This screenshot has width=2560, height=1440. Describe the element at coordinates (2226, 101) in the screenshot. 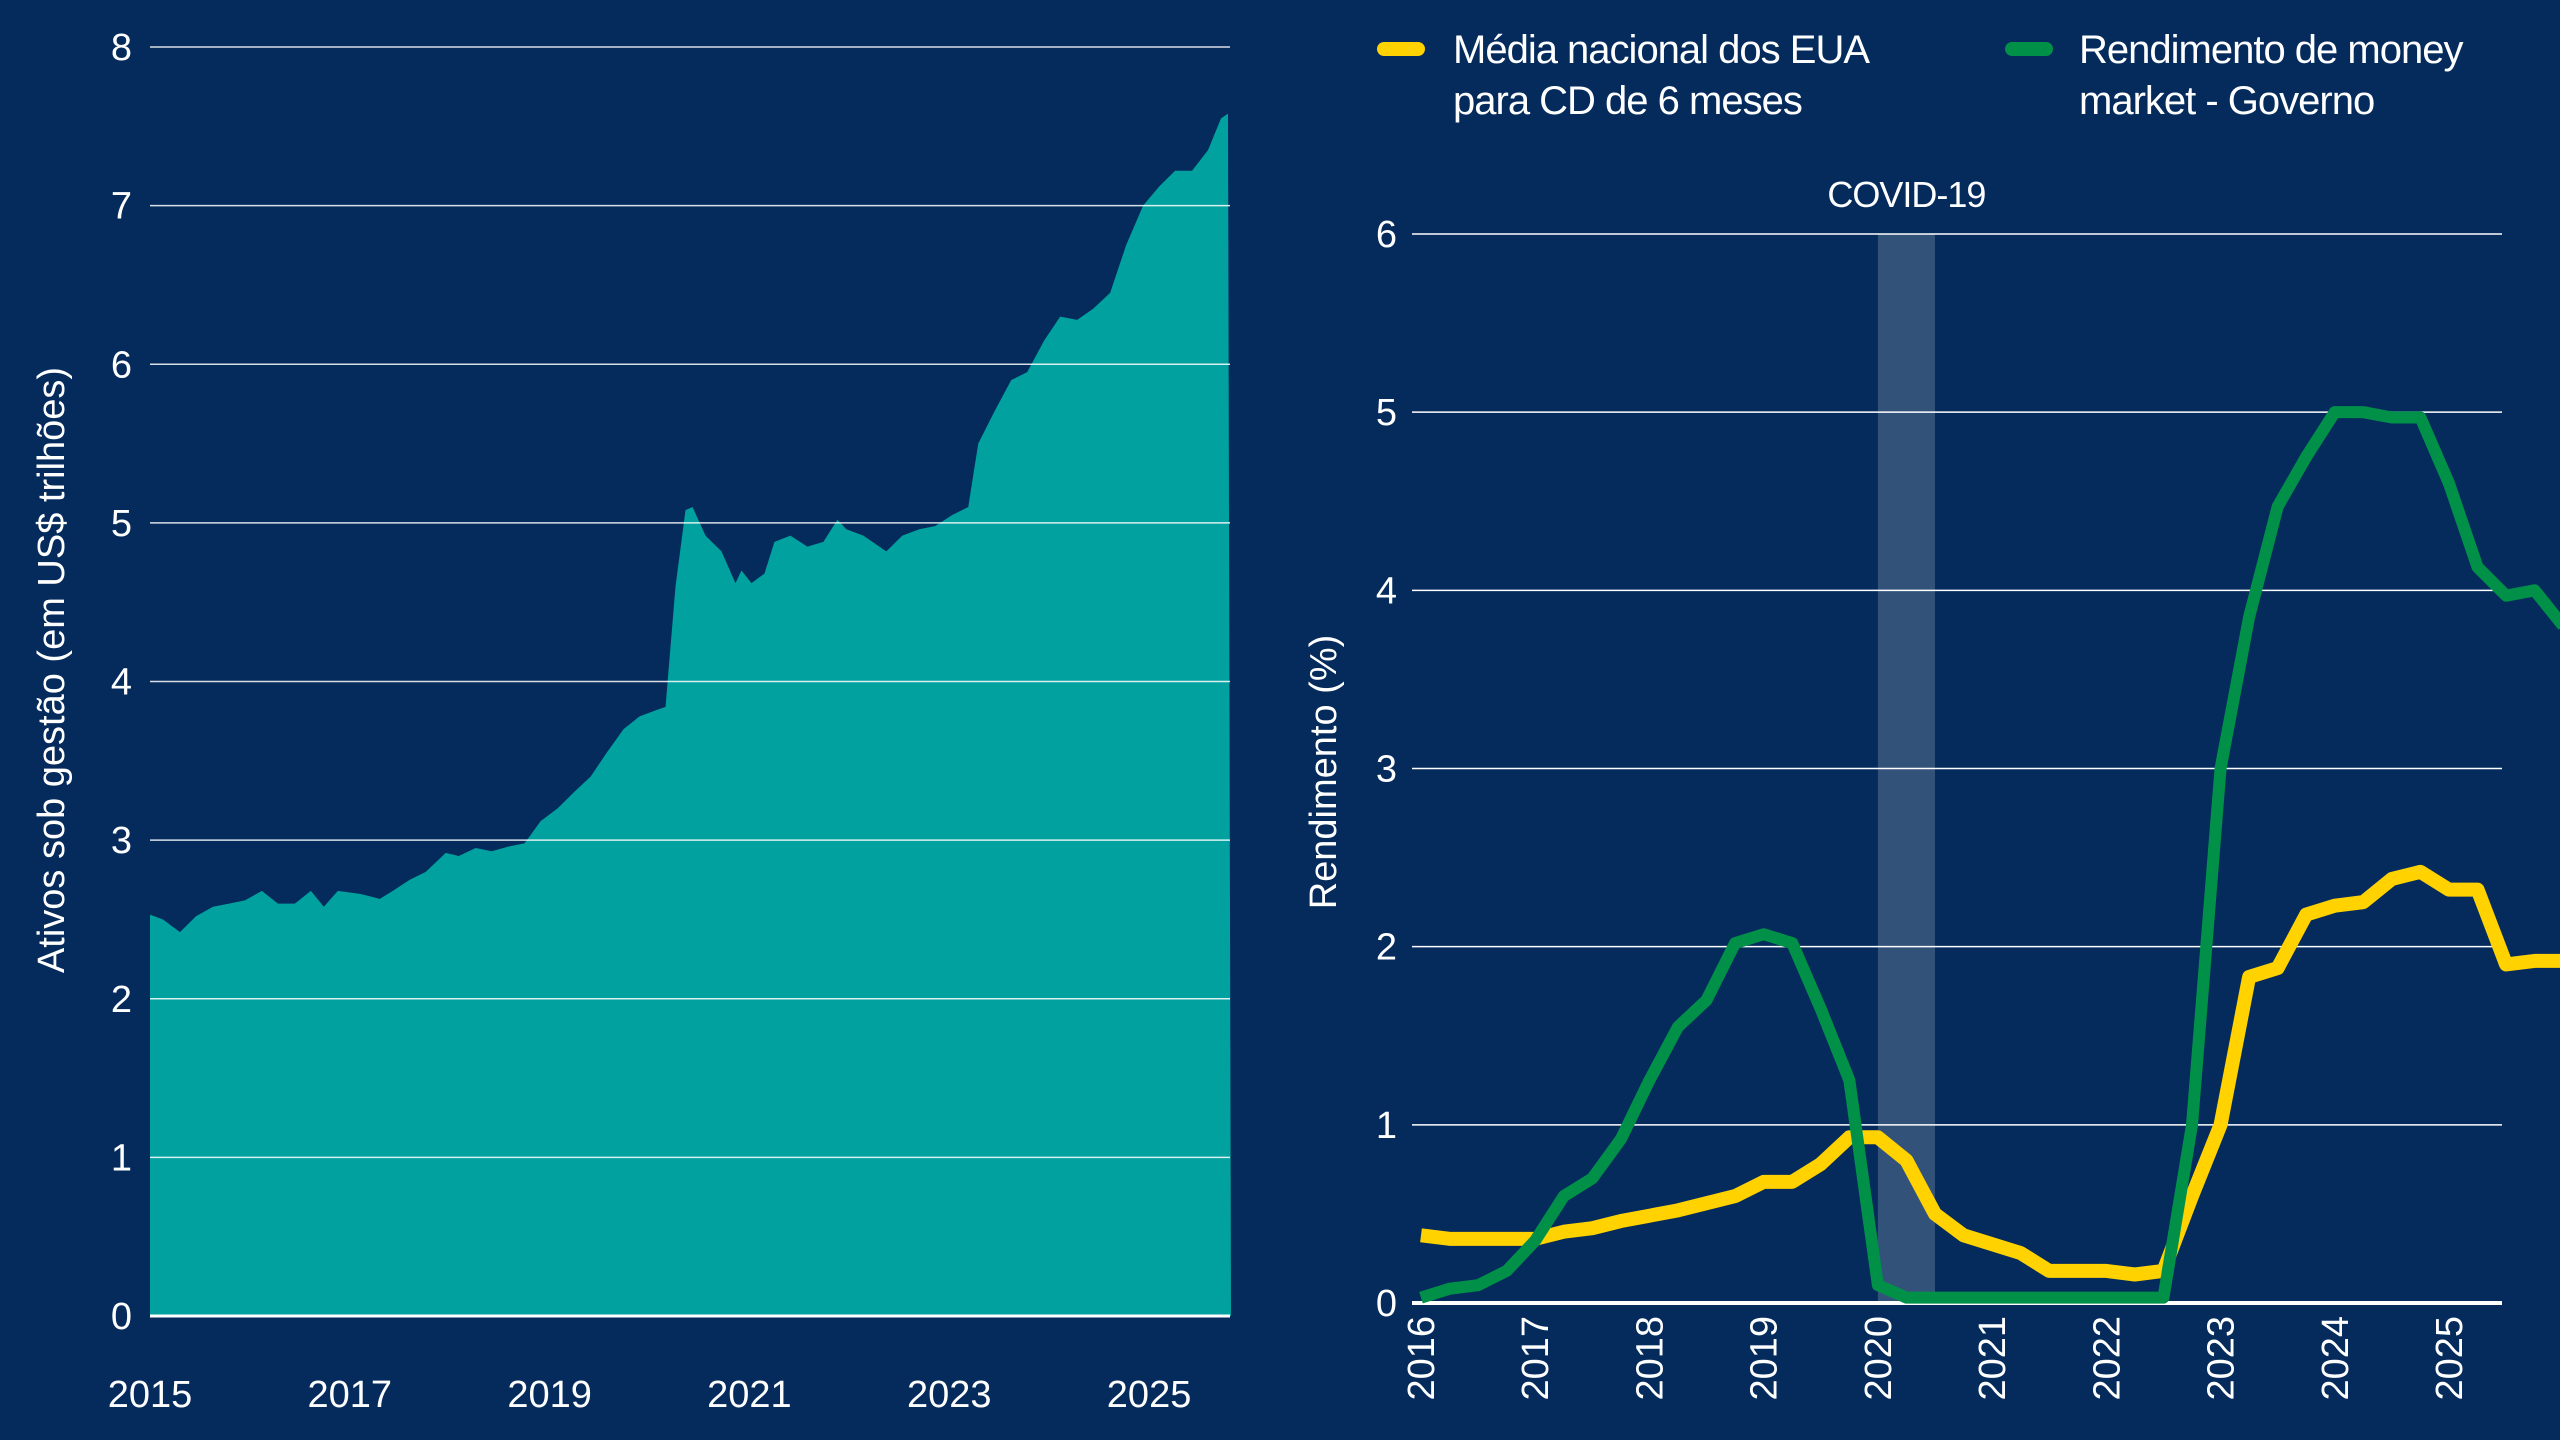

I see `legend-label-mm-line2: market - Governo` at that location.